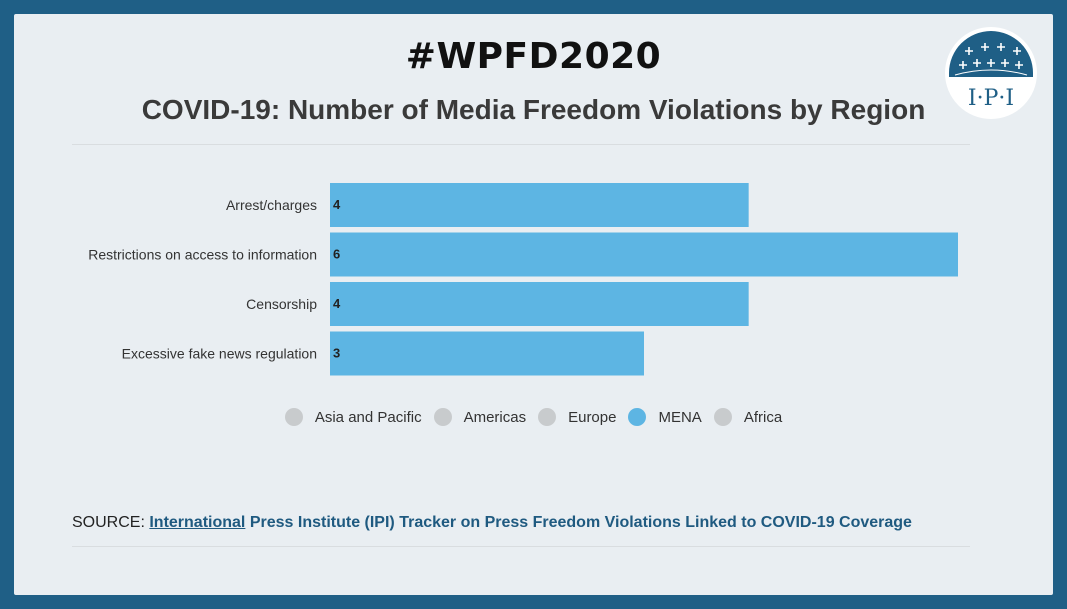 The height and width of the screenshot is (609, 1067). Describe the element at coordinates (495, 417) in the screenshot. I see `legend-label-2: Americas` at that location.